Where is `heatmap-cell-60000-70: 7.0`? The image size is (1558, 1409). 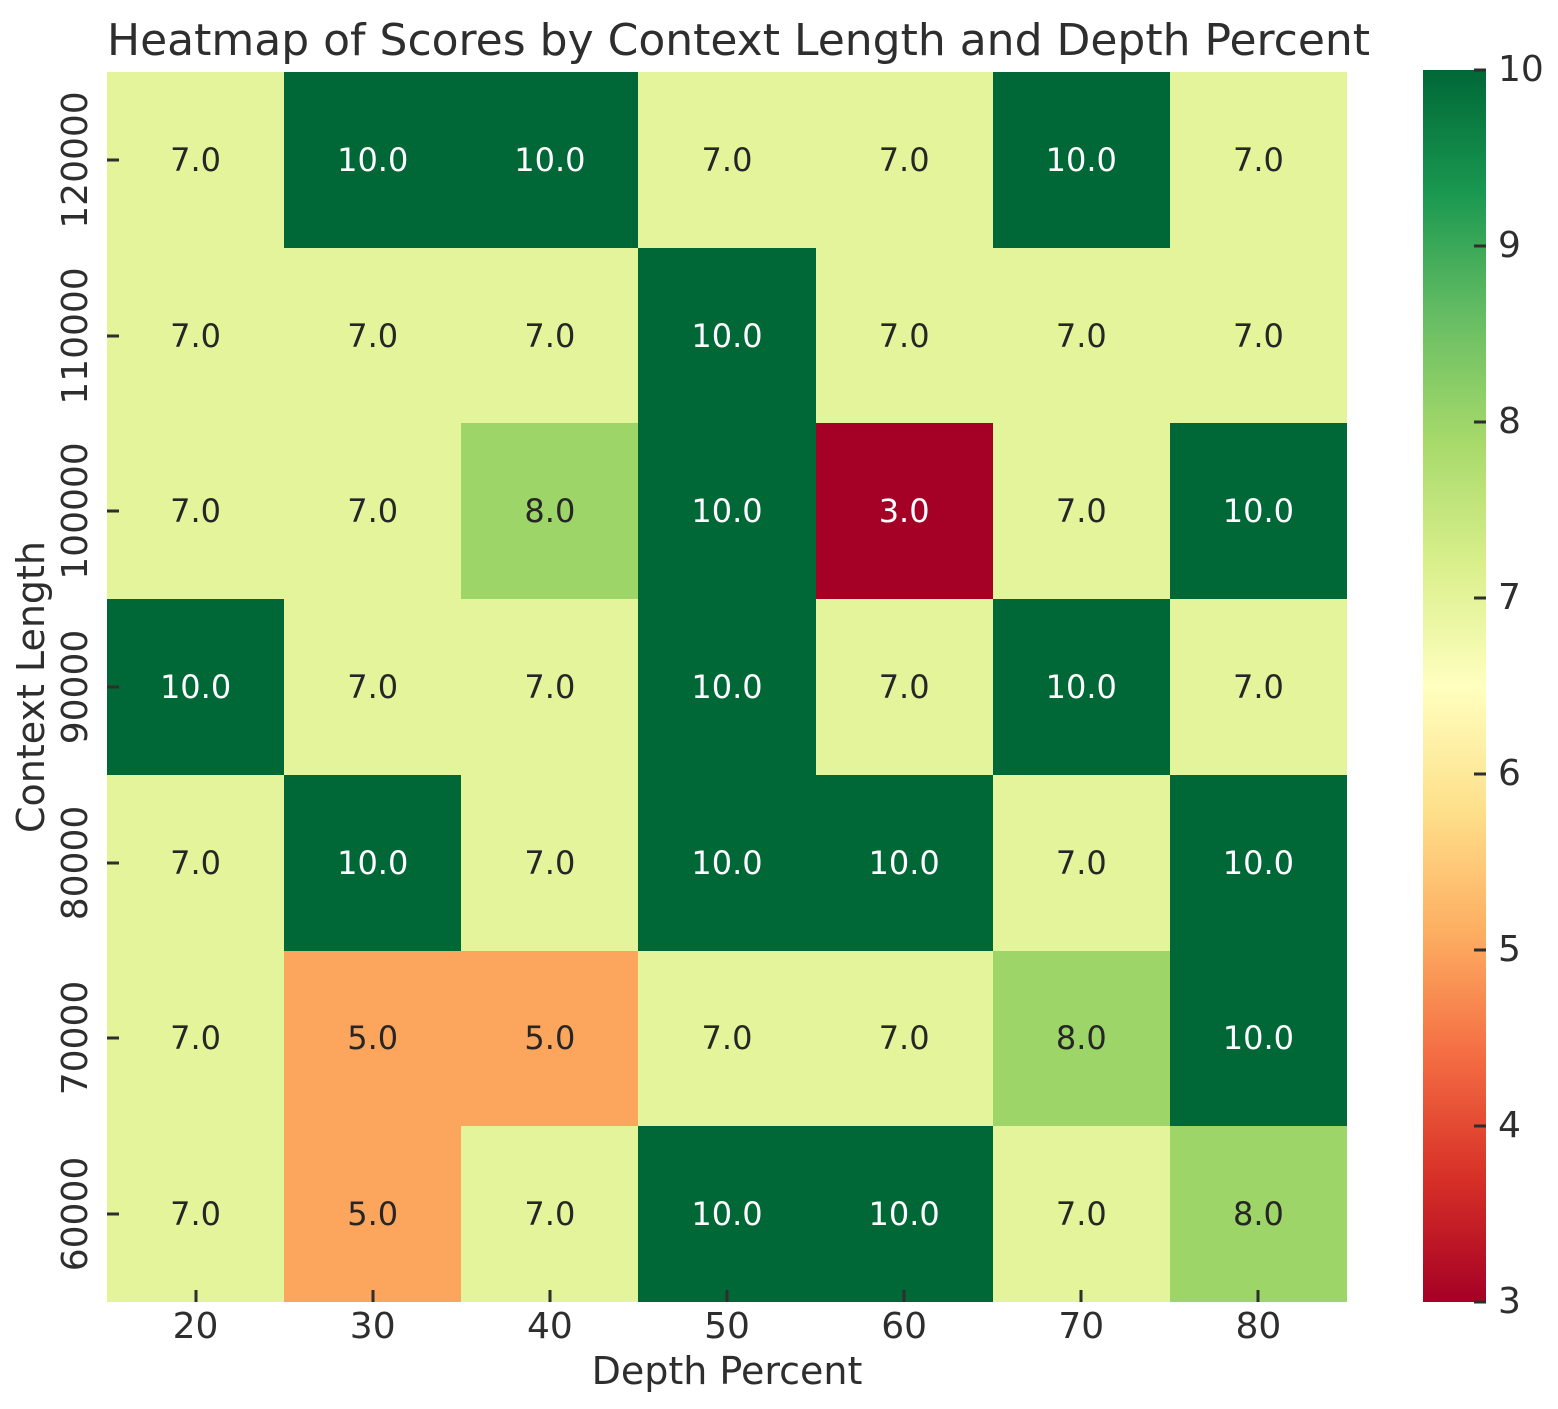 heatmap-cell-60000-70: 7.0 is located at coordinates (1081, 1214).